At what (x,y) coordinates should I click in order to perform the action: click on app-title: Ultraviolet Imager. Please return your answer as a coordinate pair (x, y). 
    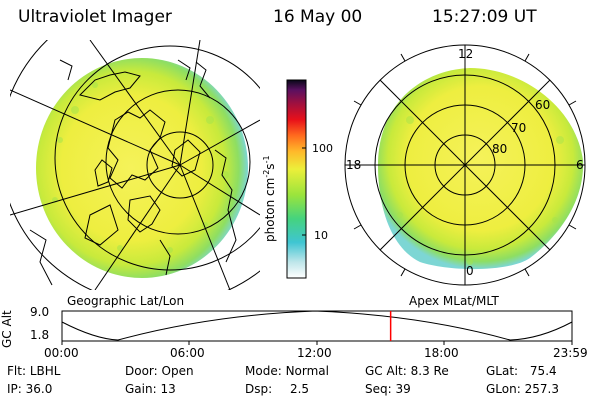
    Looking at the image, I should click on (95, 17).